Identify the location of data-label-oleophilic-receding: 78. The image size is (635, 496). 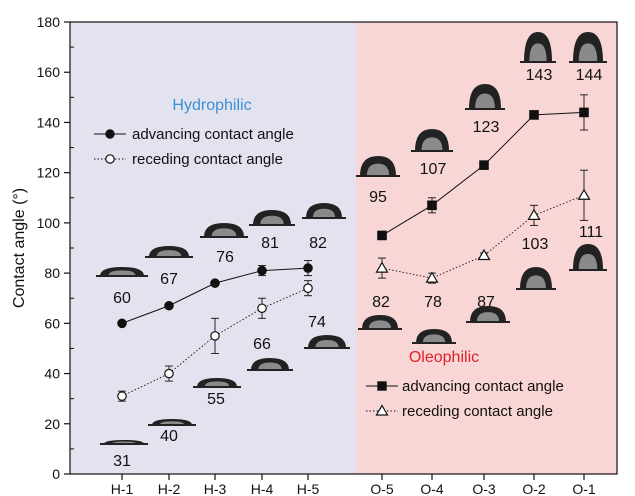
(433, 302).